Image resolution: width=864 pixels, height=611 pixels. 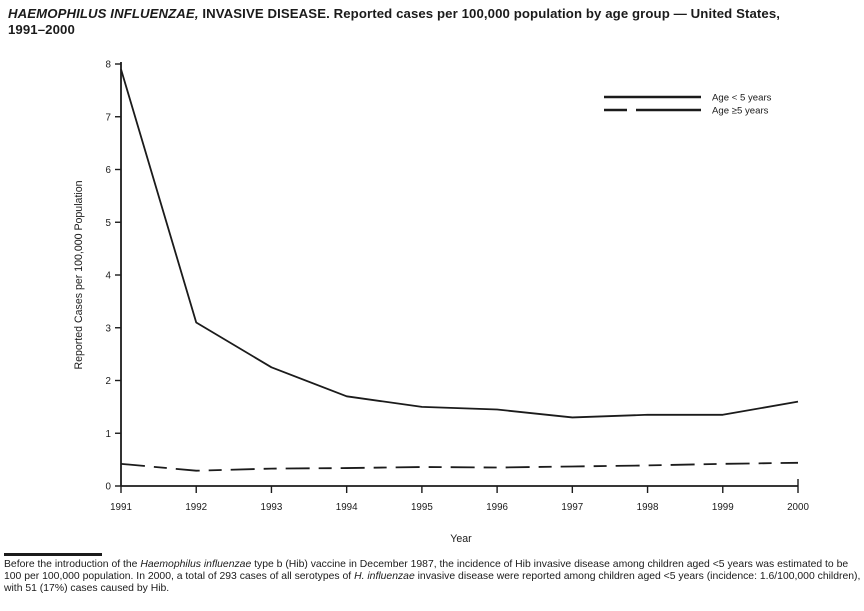 What do you see at coordinates (740, 111) in the screenshot?
I see `legend-label-5plus: Age ≥5 years` at bounding box center [740, 111].